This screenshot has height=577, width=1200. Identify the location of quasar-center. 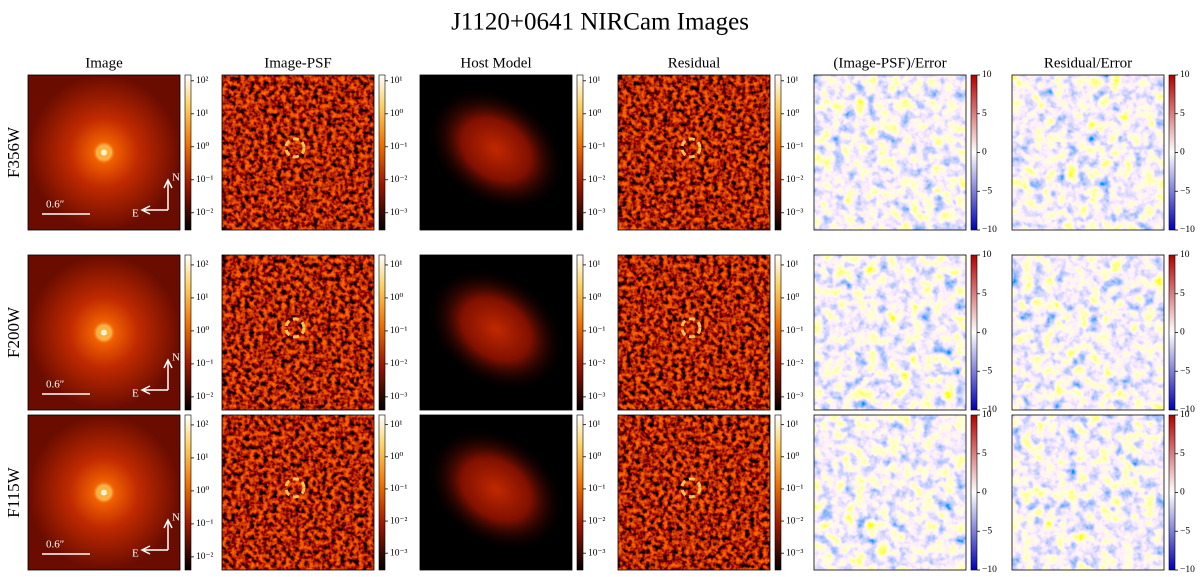
(104, 492).